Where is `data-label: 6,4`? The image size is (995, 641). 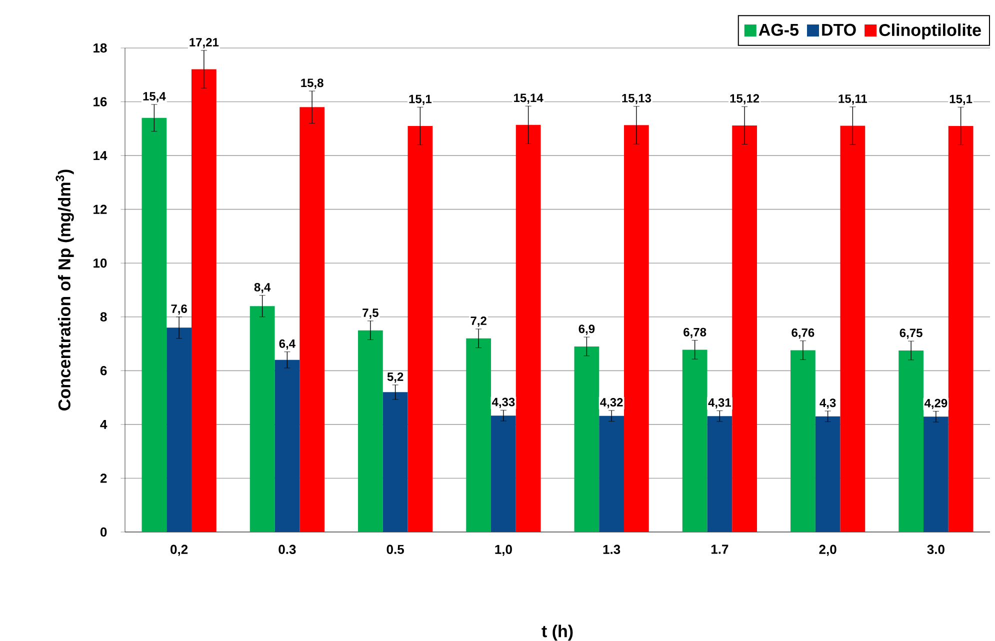
data-label: 6,4 is located at coordinates (287, 344).